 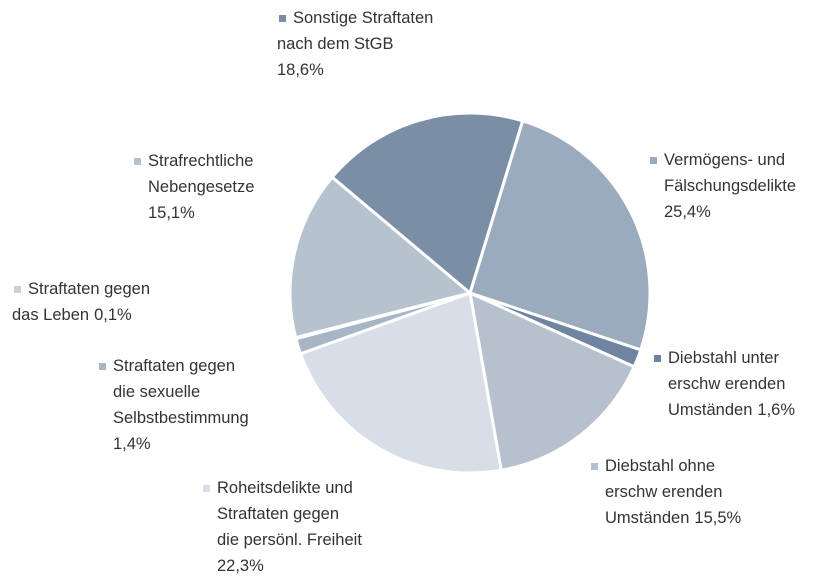 What do you see at coordinates (240, 566) in the screenshot?
I see `value-label: 22,3%` at bounding box center [240, 566].